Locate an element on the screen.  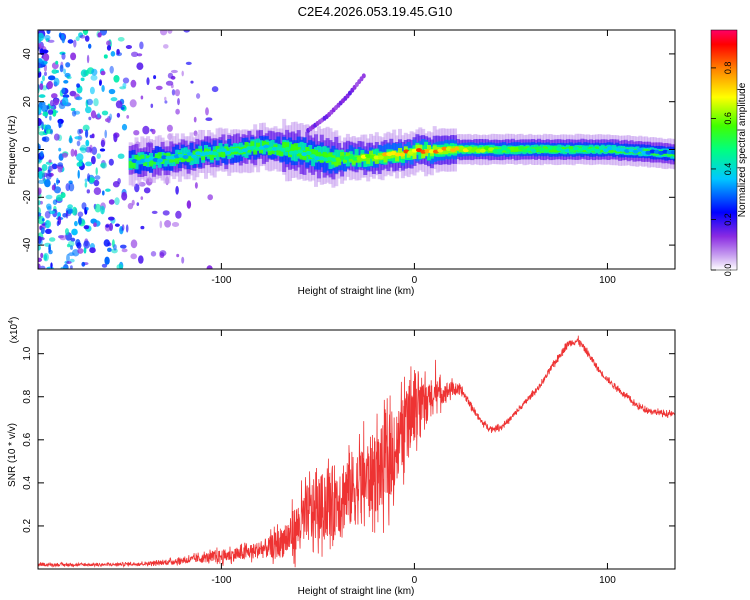
y-tick-label: 1.0 is located at coordinates (27, 353).